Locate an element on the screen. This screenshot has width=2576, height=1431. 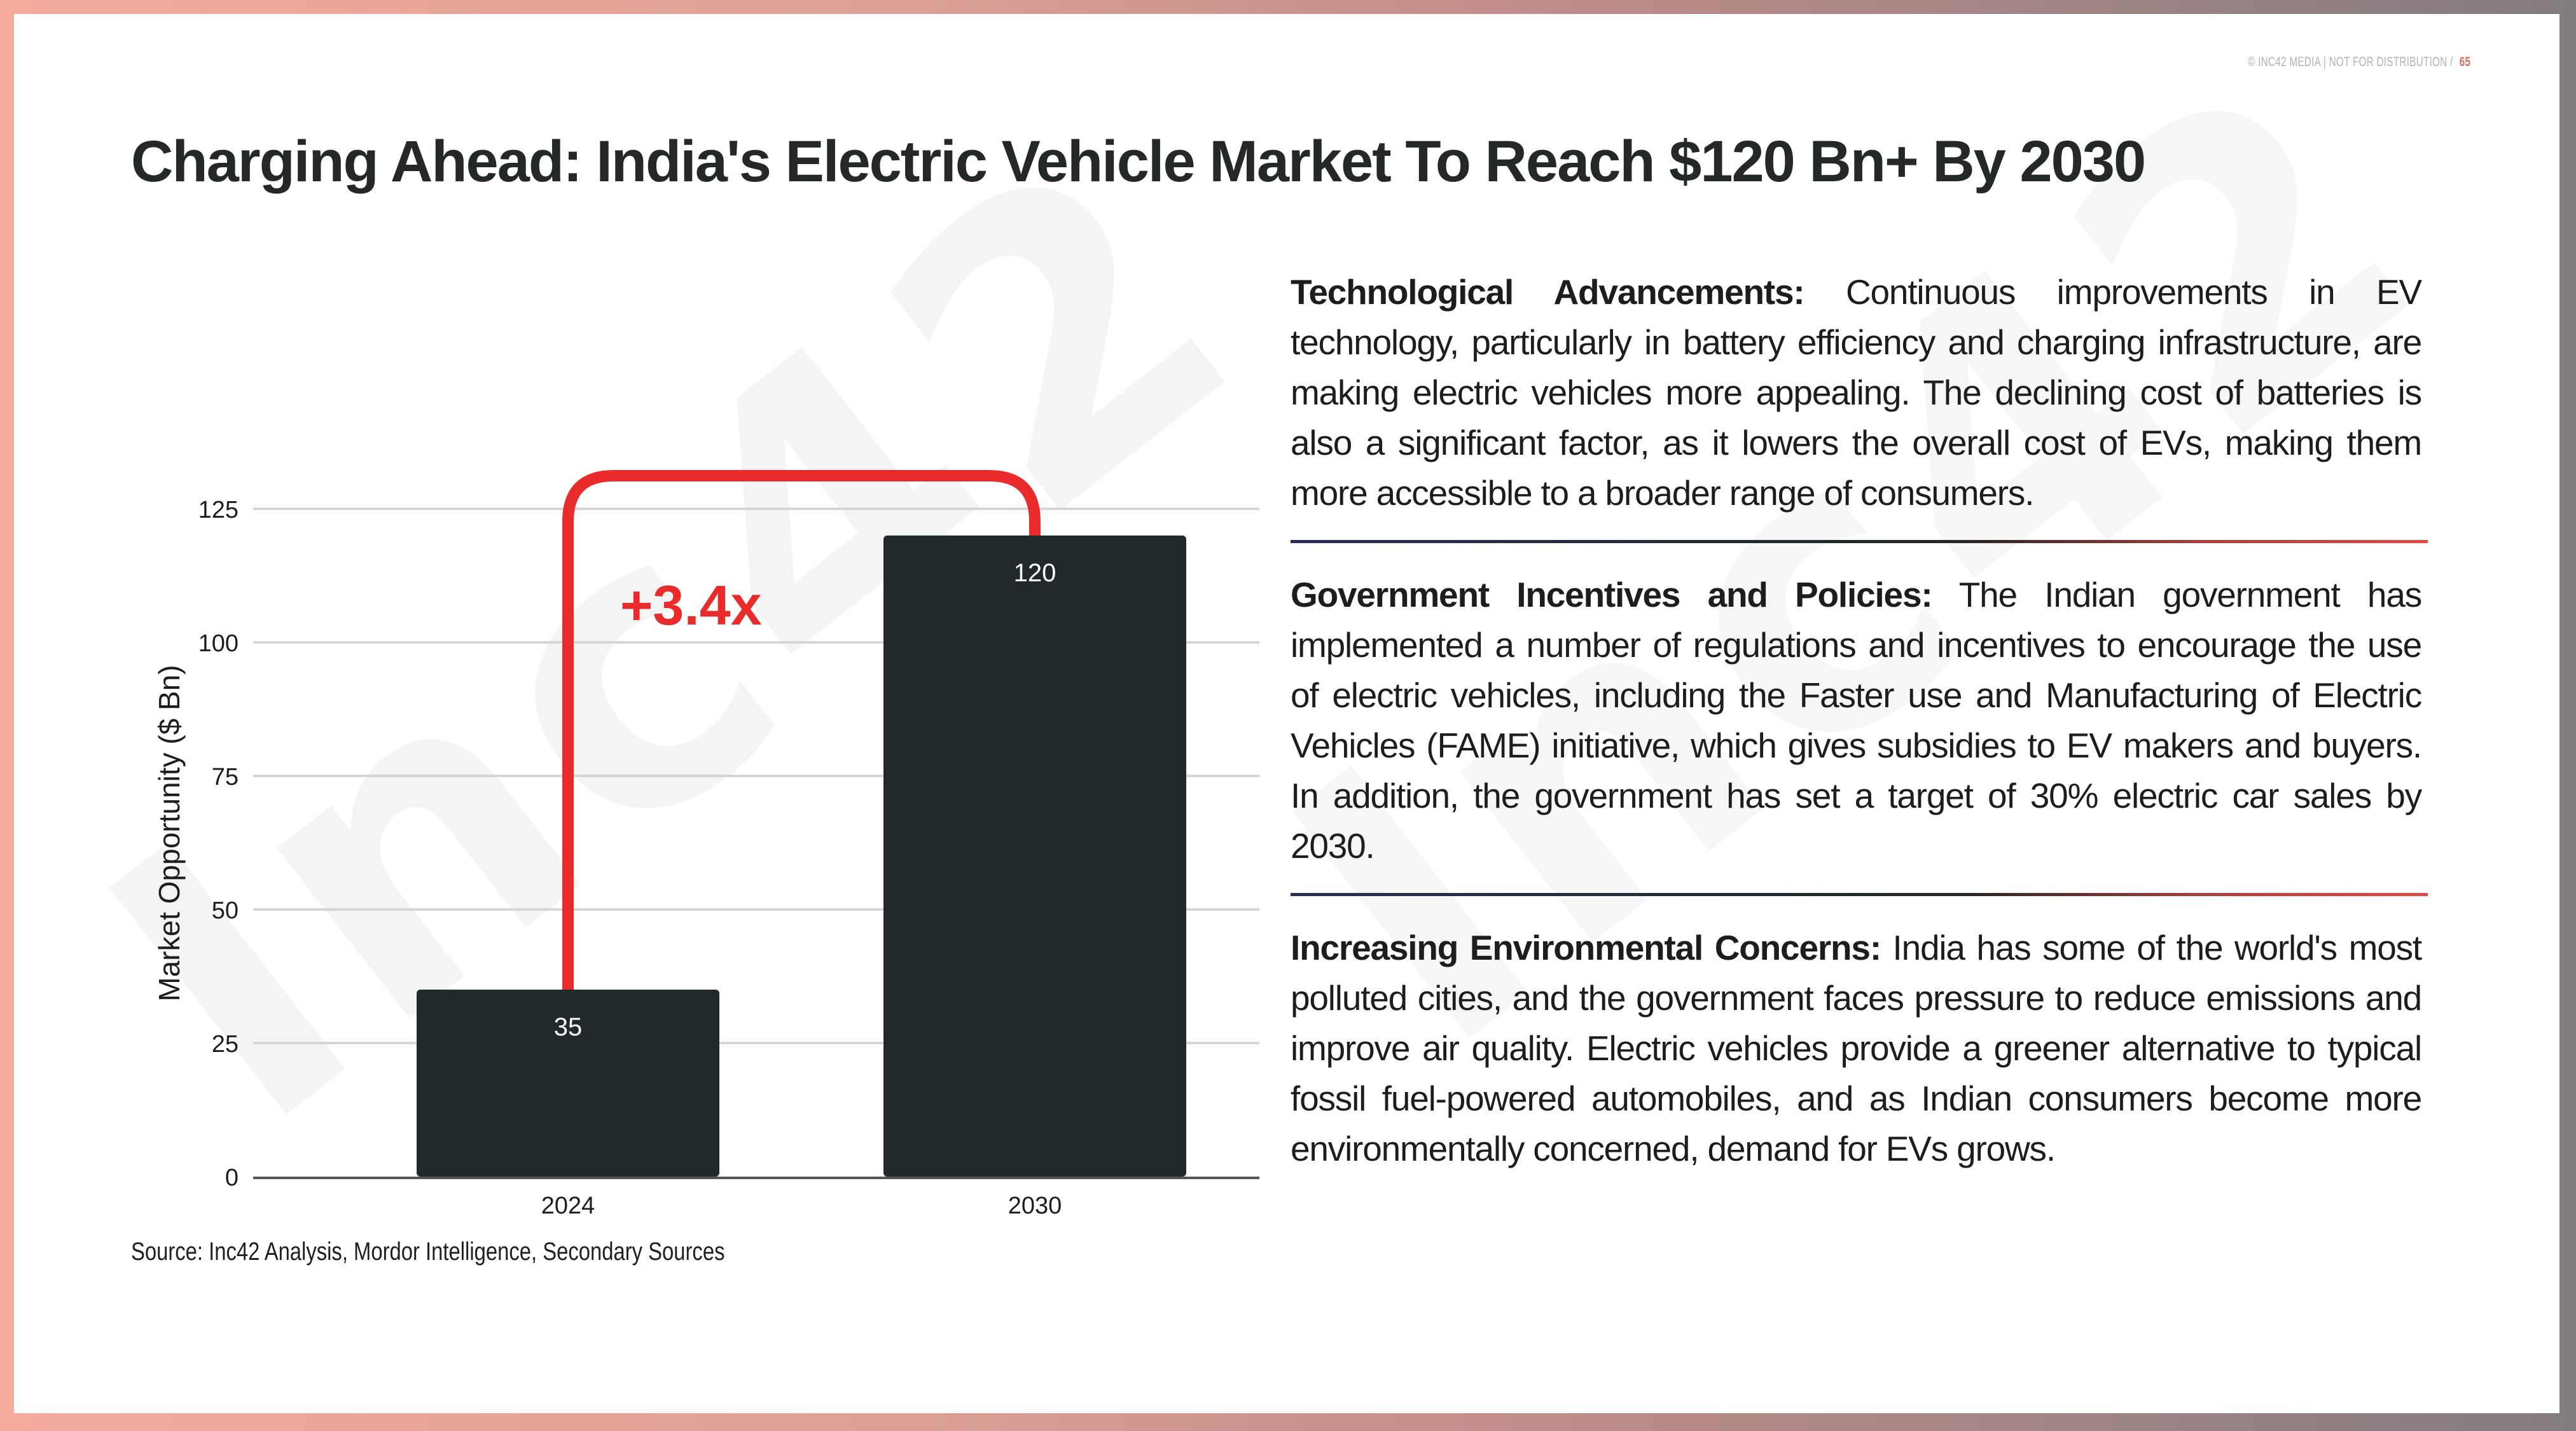
growth-annotation: +3.4x is located at coordinates (801, 730).